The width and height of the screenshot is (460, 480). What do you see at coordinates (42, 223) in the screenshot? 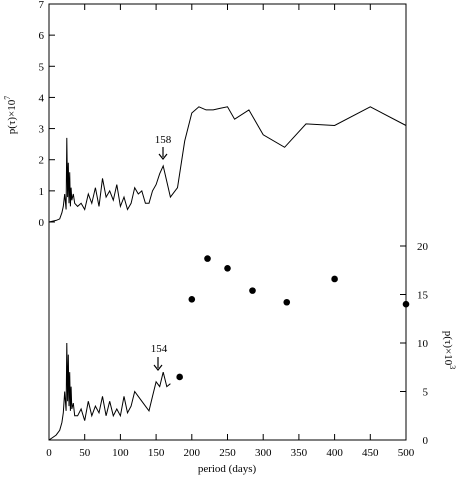
I see `upper-y-tick-label: 0` at bounding box center [42, 223].